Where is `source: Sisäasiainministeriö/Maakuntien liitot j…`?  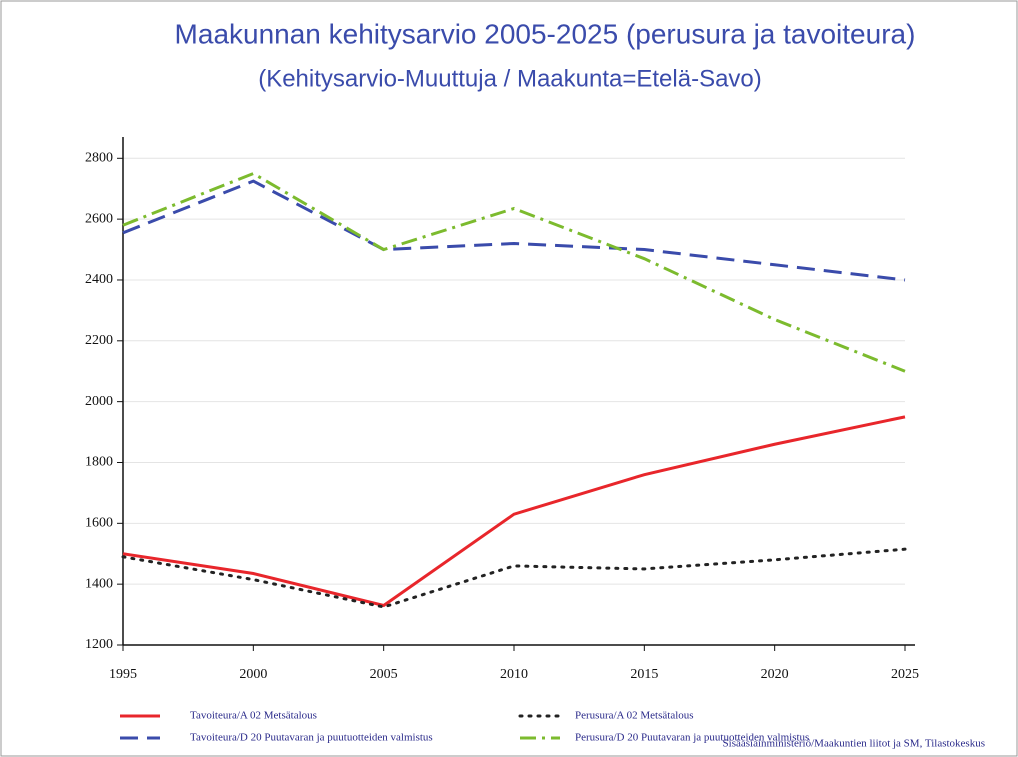
source: Sisäasiainministeriö/Maakuntien liitot j… is located at coordinates (854, 744).